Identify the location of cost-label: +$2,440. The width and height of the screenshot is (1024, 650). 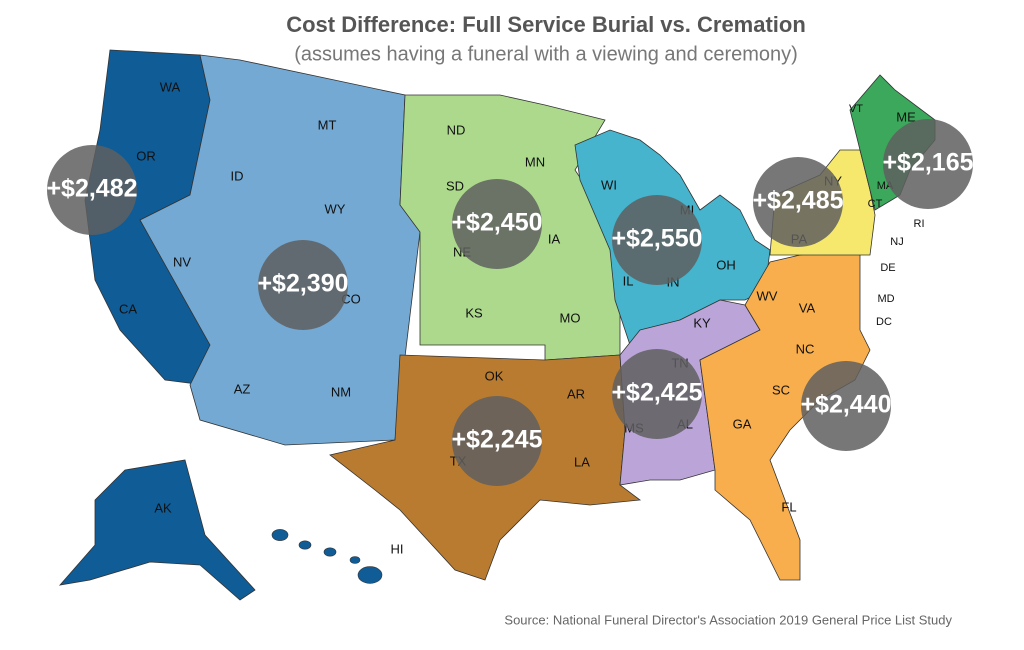
(845, 405).